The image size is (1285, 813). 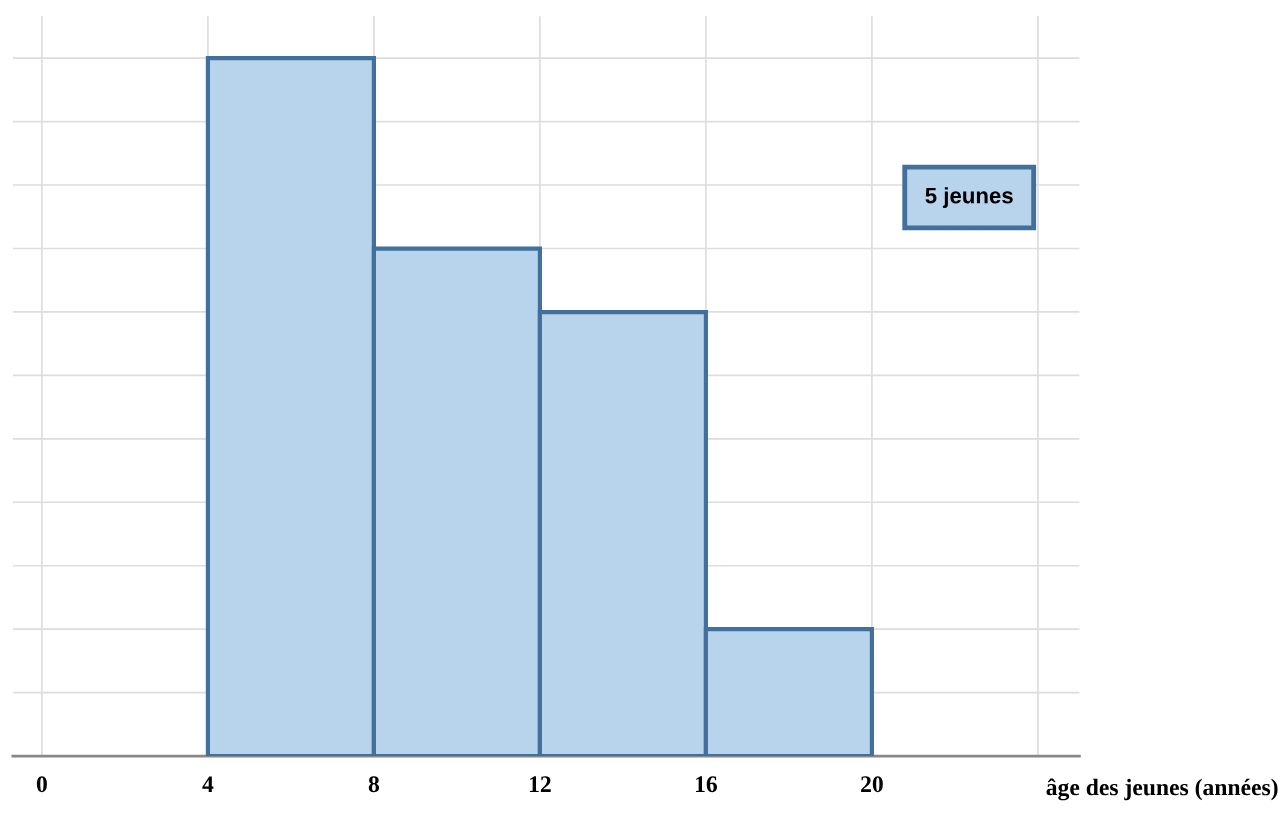 I want to click on x-tick-label: 8, so click(x=374, y=784).